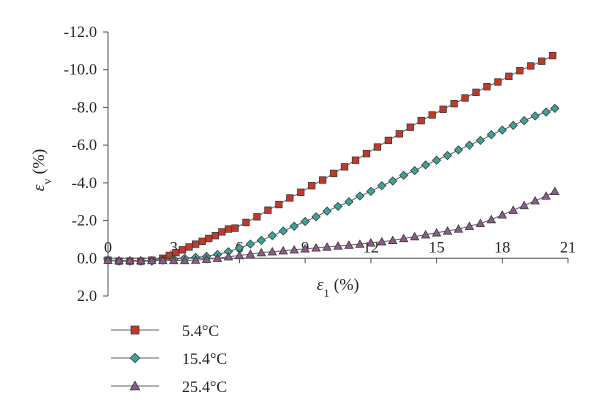  I want to click on y-tick-label: -6.0, so click(84, 145).